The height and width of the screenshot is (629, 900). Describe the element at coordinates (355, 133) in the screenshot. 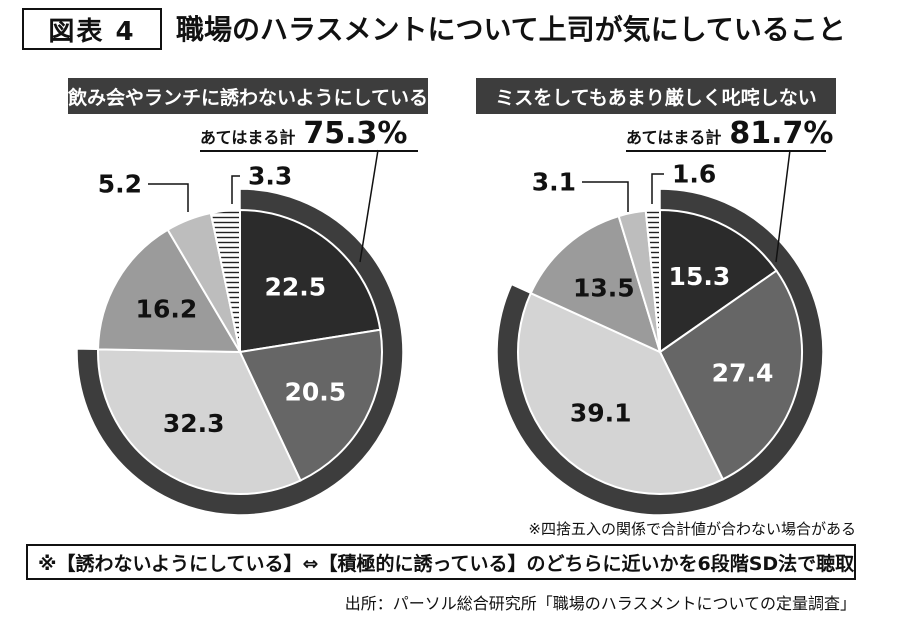

I see `left-total-value: 75.3%` at that location.